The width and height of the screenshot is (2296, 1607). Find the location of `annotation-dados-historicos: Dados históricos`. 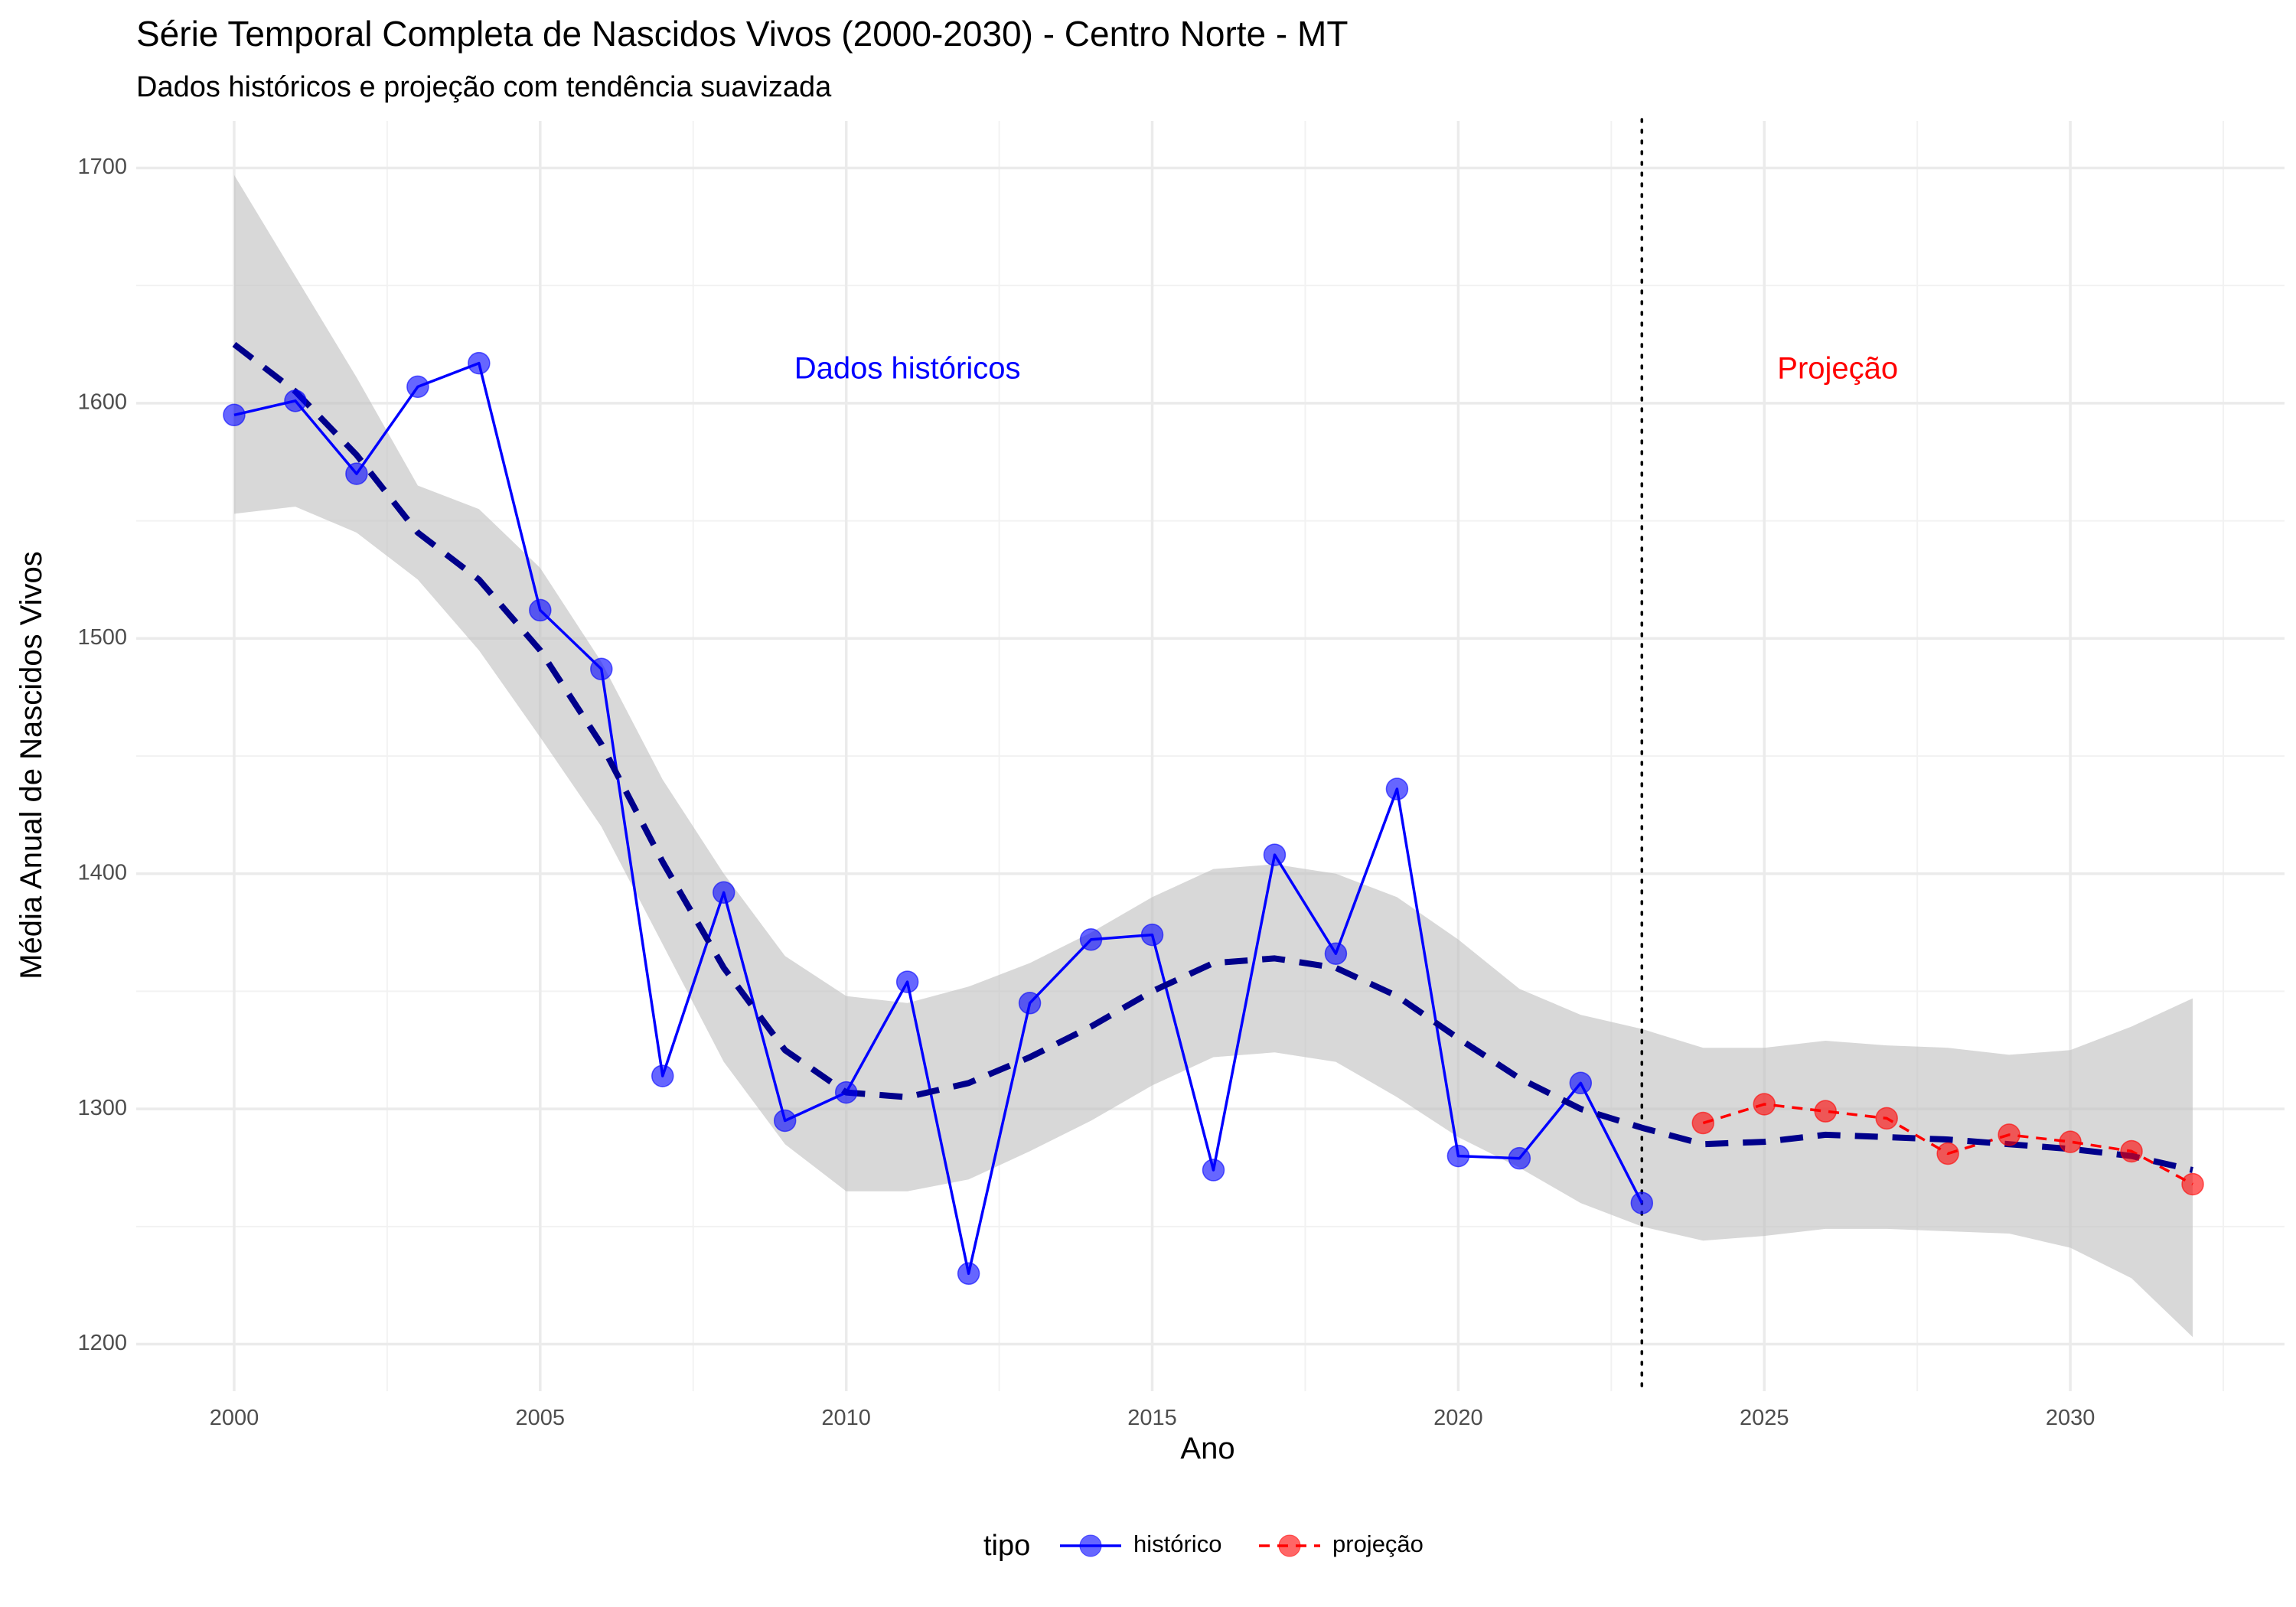

annotation-dados-historicos: Dados históricos is located at coordinates (907, 368).